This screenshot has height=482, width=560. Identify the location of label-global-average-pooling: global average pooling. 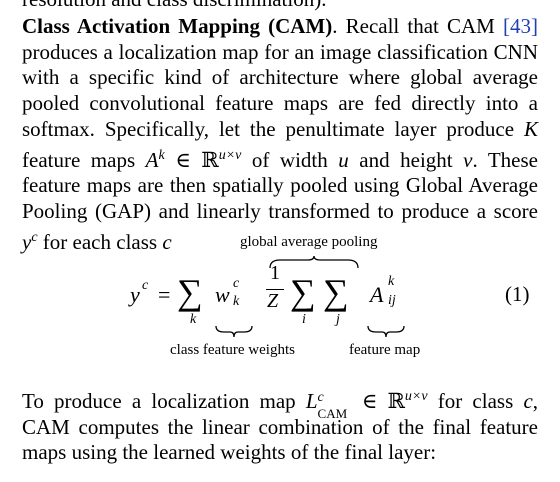
(309, 242).